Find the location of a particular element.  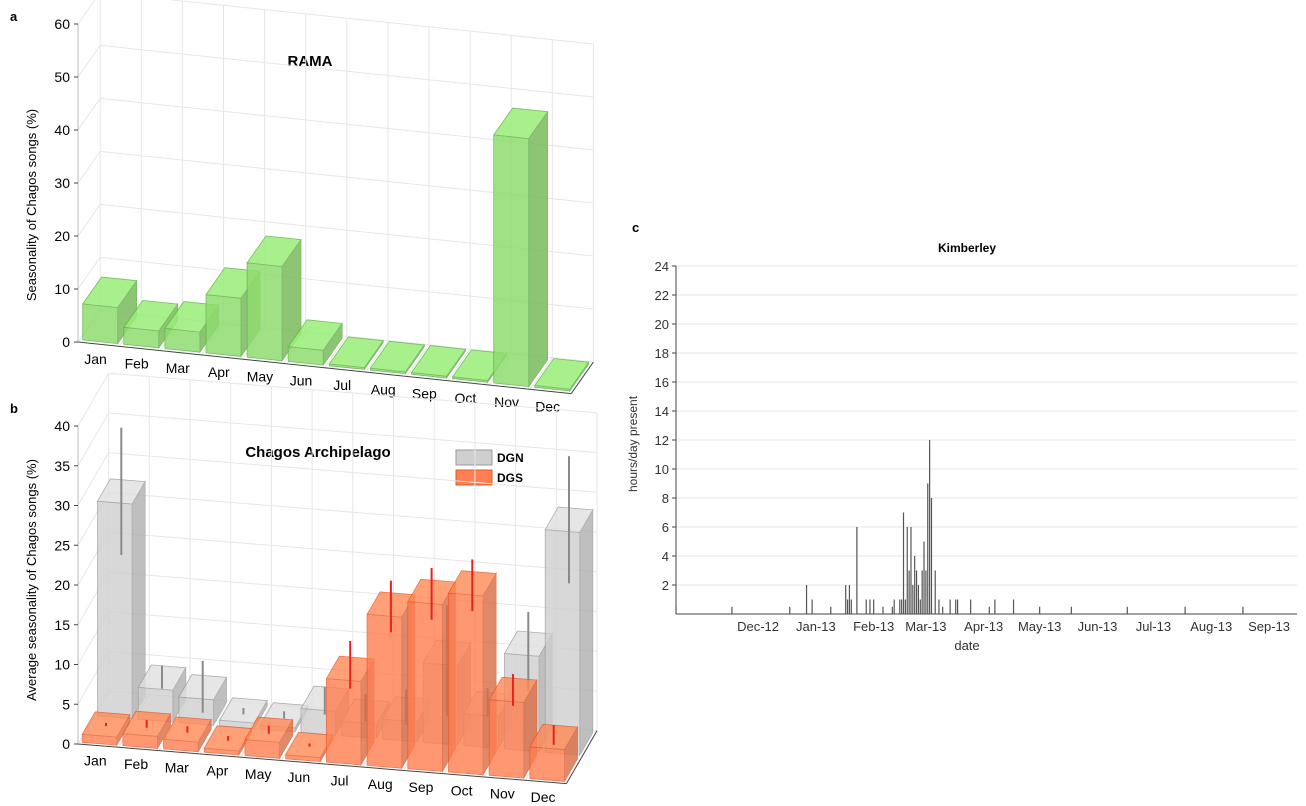

chart-a-xtick-label-5: Jun is located at coordinates (301, 381).